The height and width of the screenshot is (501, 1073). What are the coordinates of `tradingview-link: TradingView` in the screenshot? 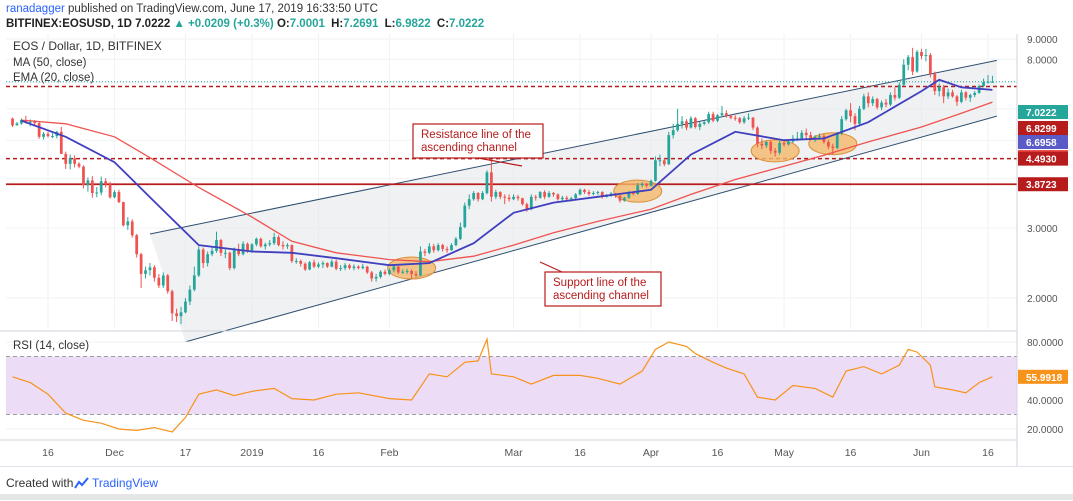 It's located at (125, 483).